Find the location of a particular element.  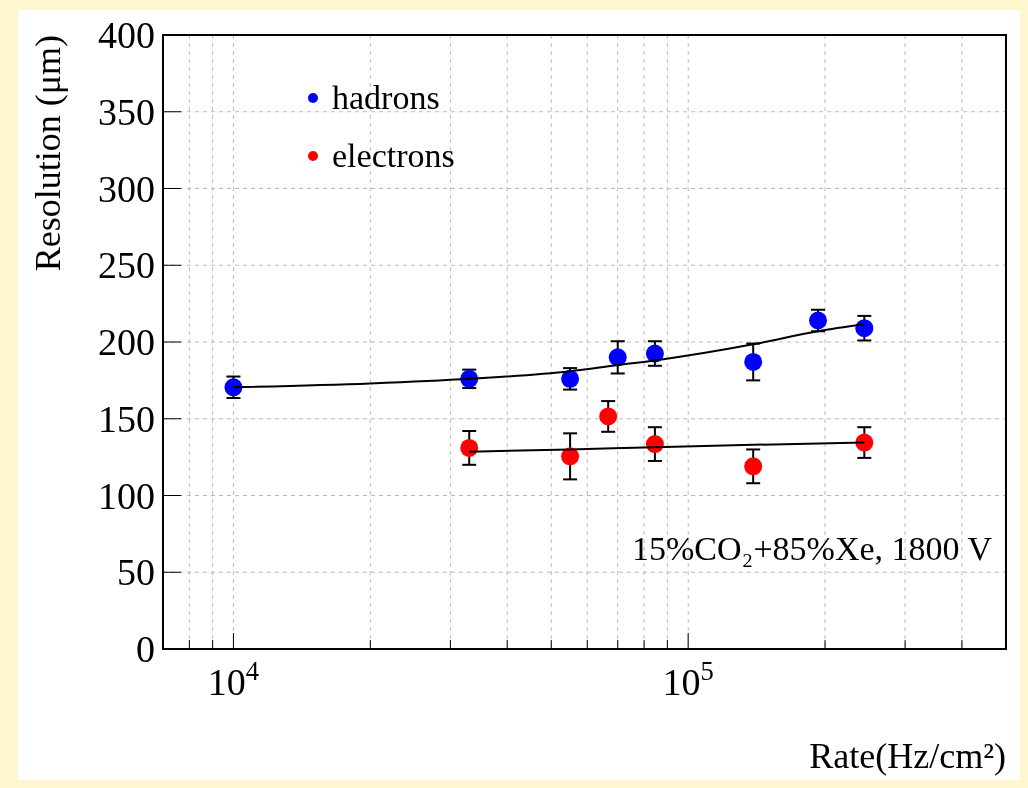

x-tick-label: 10$^{5}$ is located at coordinates (688, 679).